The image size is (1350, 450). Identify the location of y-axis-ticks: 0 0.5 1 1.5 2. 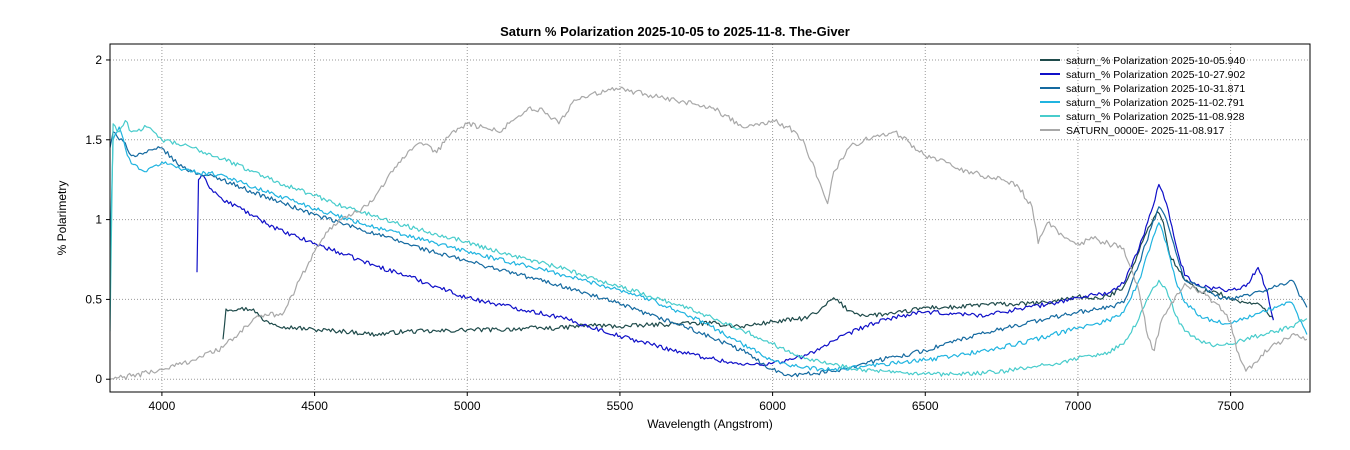
(97, 219).